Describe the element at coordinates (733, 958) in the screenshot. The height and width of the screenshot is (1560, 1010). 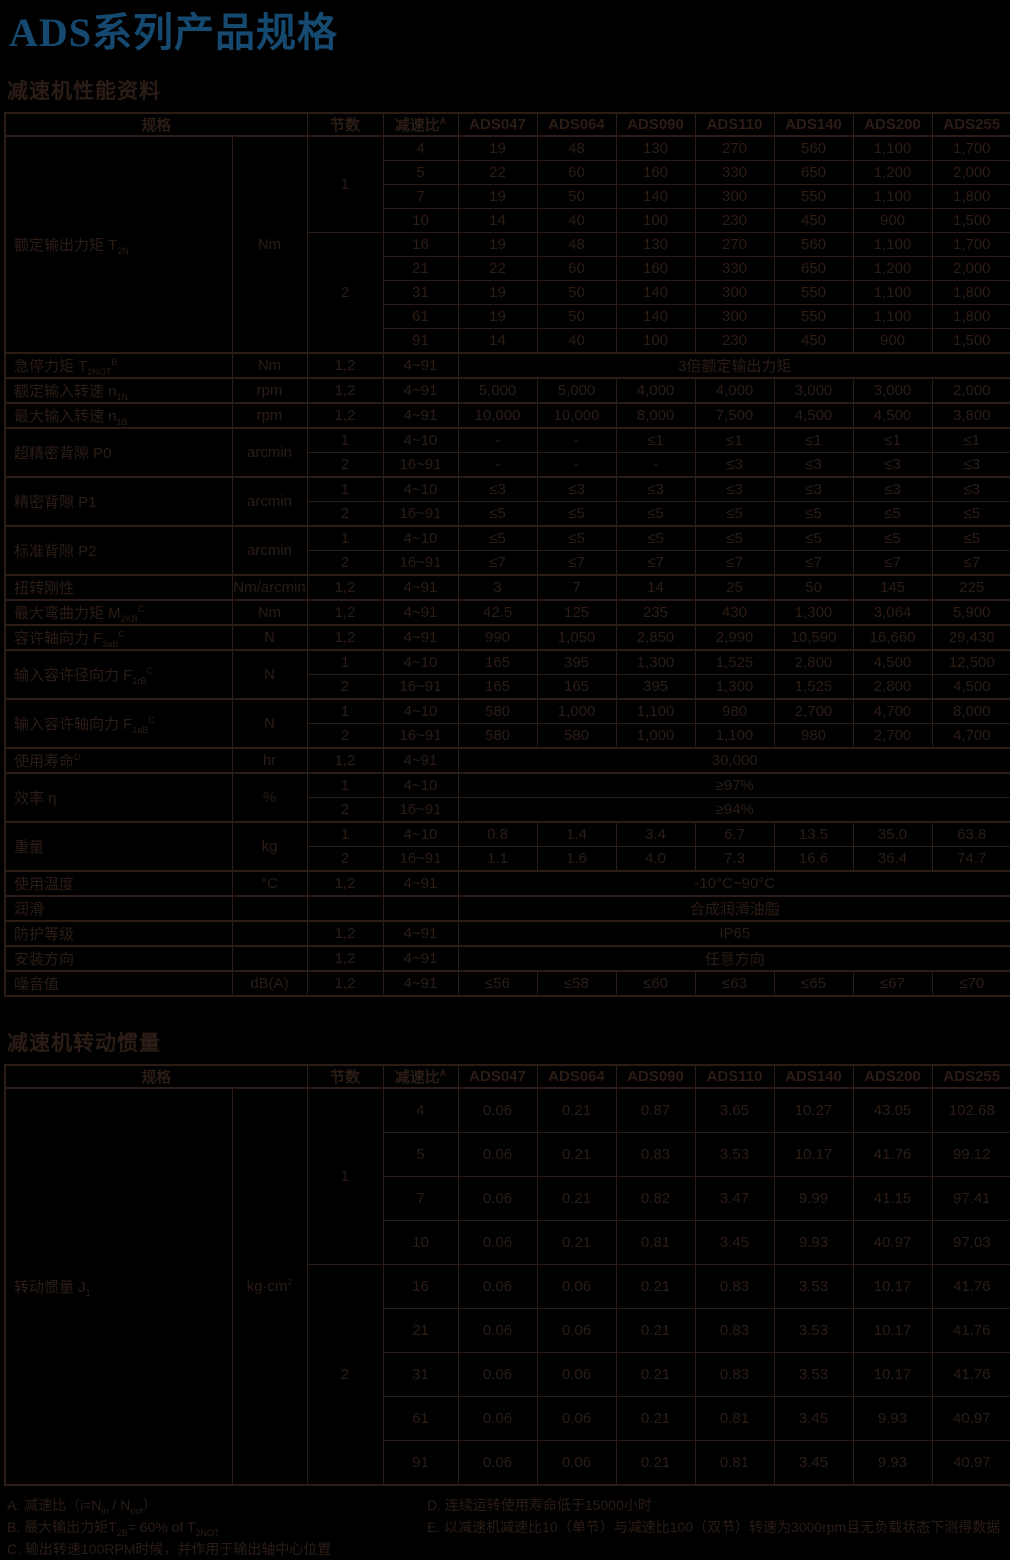
I see `value-cell: 任意方向` at that location.